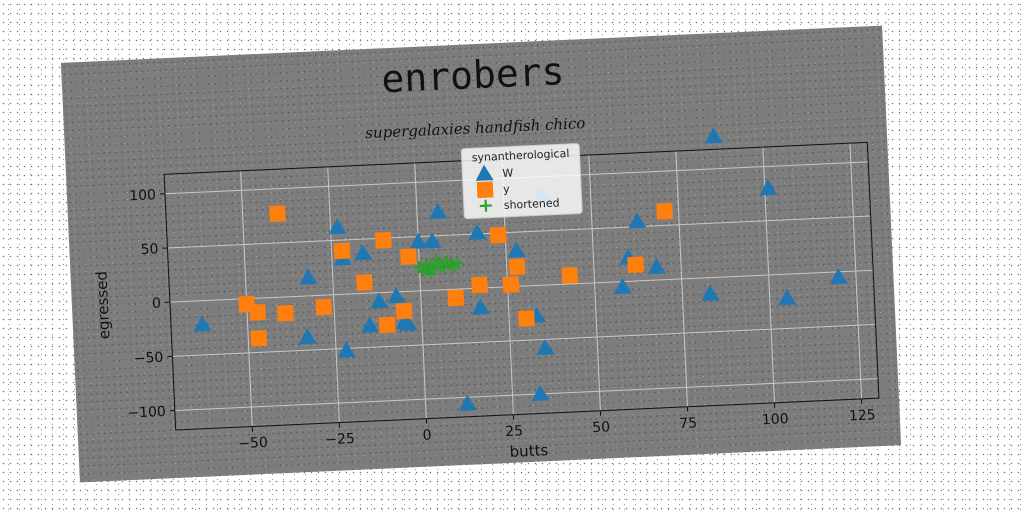 Image resolution: width=1024 pixels, height=512 pixels. I want to click on y-tick-label: 0, so click(157, 304).